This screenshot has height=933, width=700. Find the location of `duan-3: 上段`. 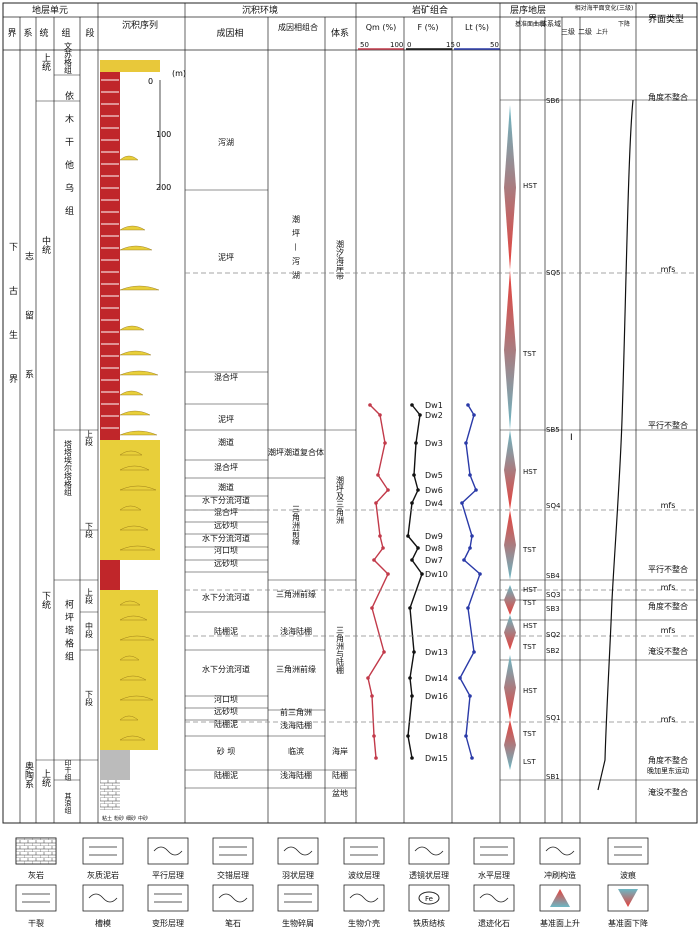

duan-3: 上段 is located at coordinates (89, 596).